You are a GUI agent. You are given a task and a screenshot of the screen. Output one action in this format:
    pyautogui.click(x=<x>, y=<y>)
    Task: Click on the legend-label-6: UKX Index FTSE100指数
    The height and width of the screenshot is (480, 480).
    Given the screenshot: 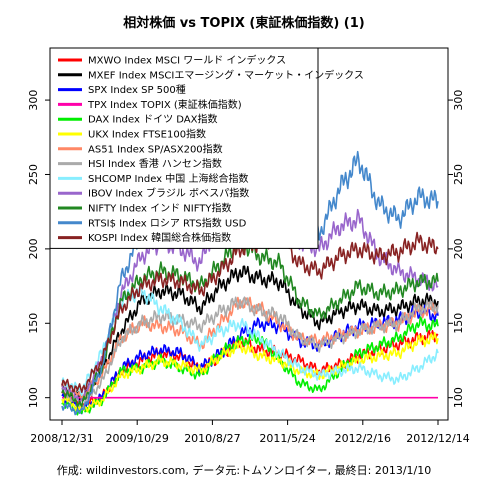 What is the action you would take?
    pyautogui.click(x=147, y=134)
    